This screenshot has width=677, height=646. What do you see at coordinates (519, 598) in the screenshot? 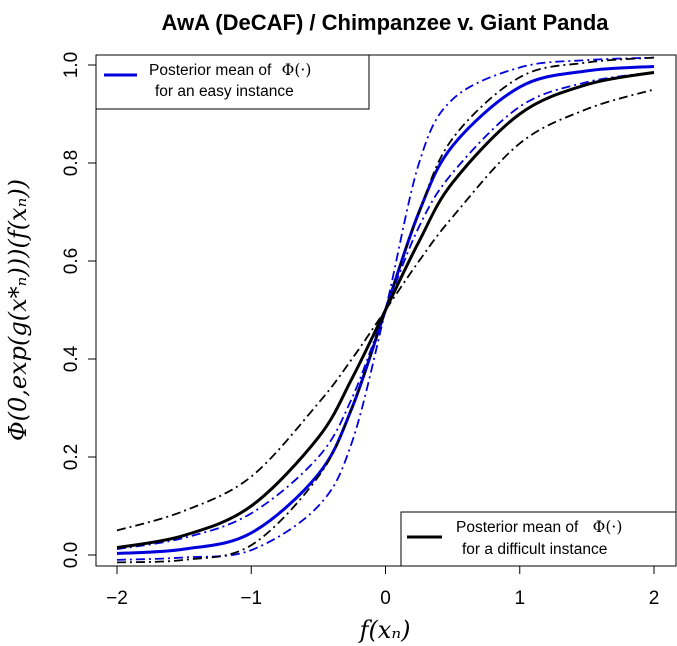
I see `x-tick-label: 1` at bounding box center [519, 598].